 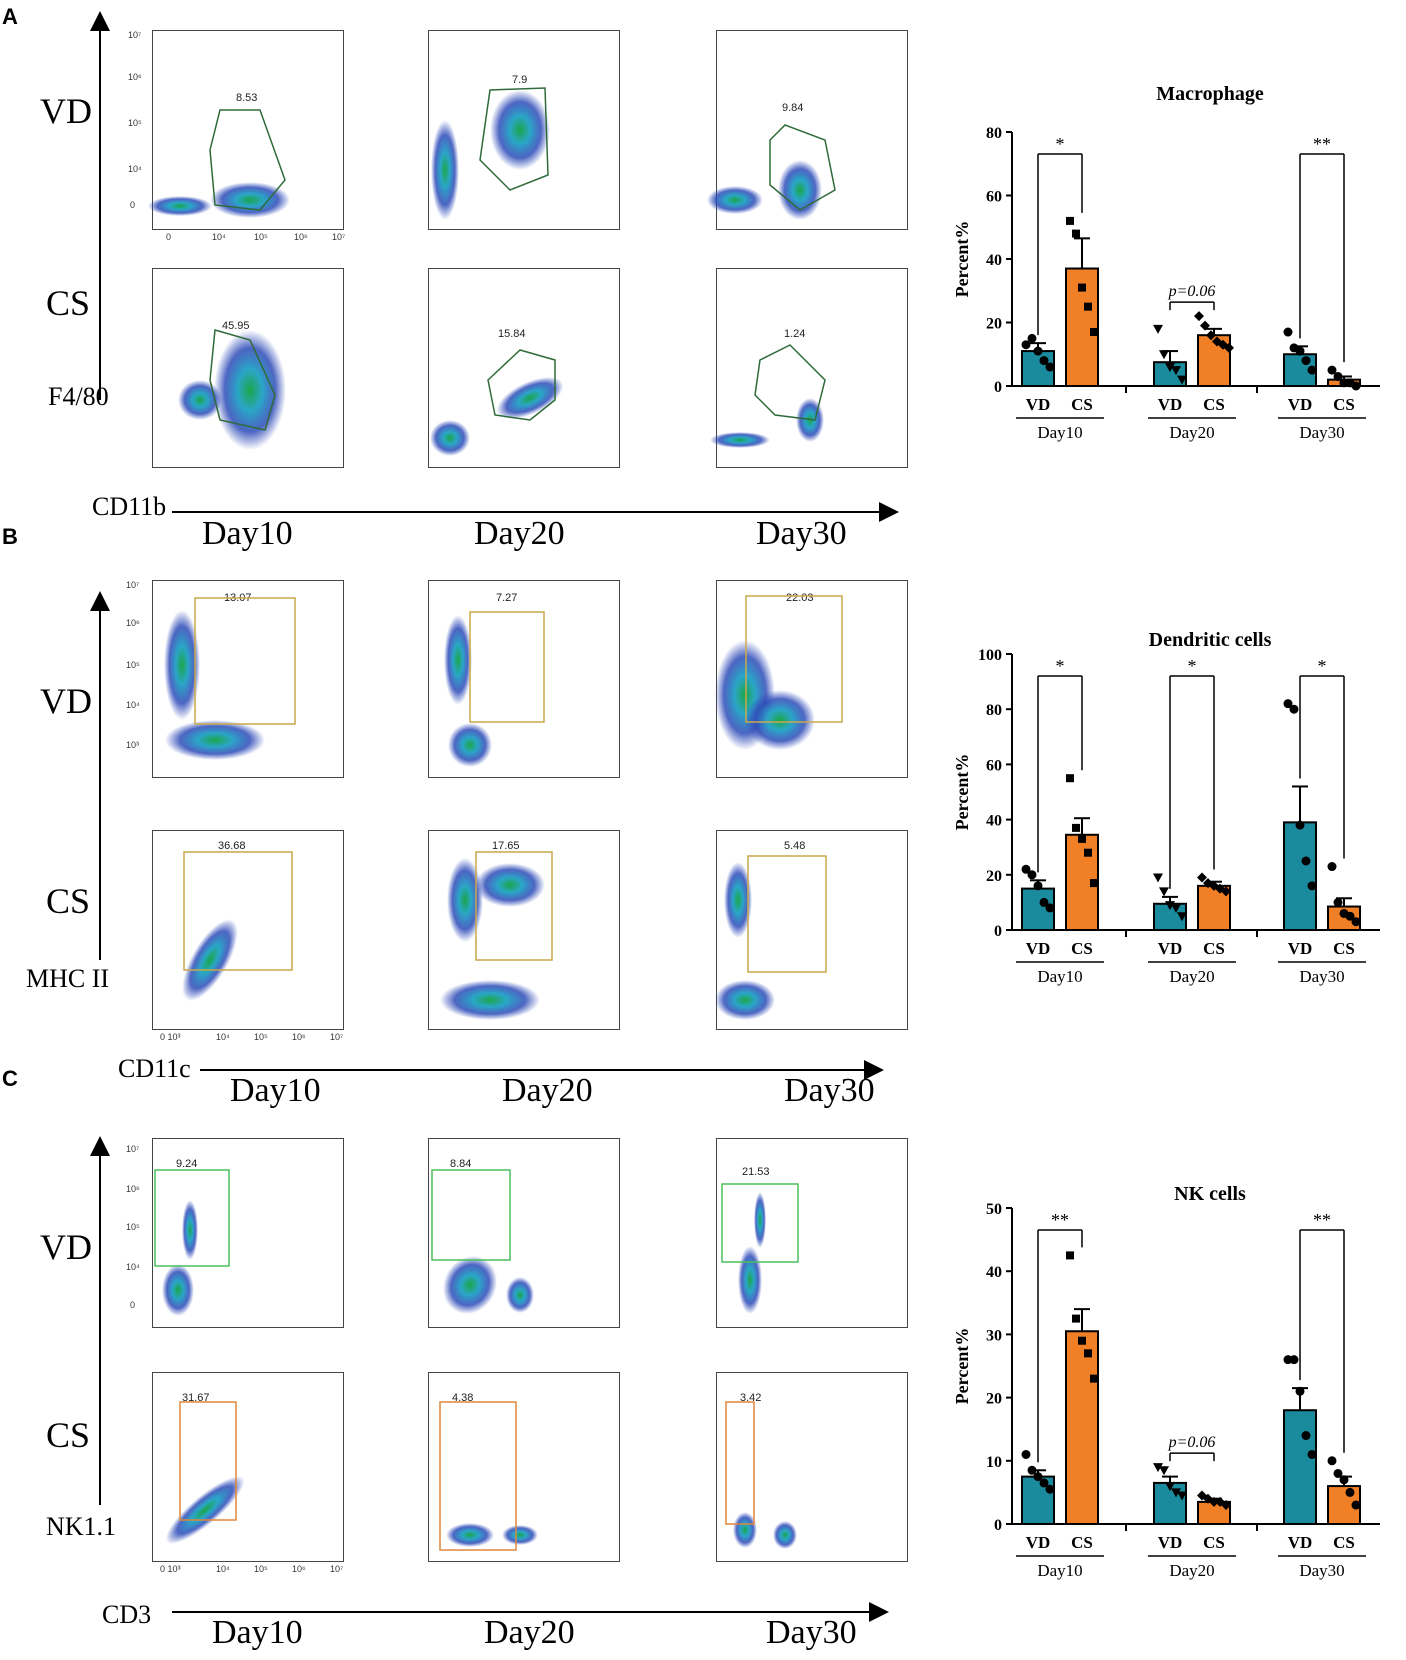 I want to click on chart2-ytick-label: 20, so click(x=994, y=876).